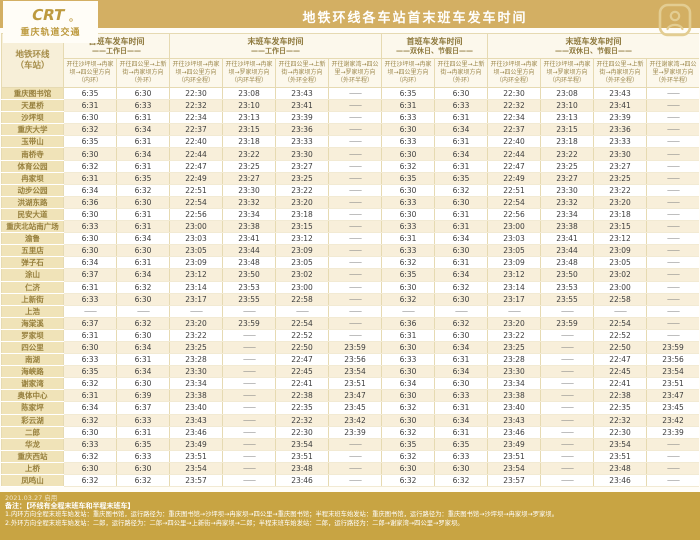 This screenshot has width=700, height=540. Describe the element at coordinates (620, 142) in the screenshot. I see `time-cell: 23:33` at that location.